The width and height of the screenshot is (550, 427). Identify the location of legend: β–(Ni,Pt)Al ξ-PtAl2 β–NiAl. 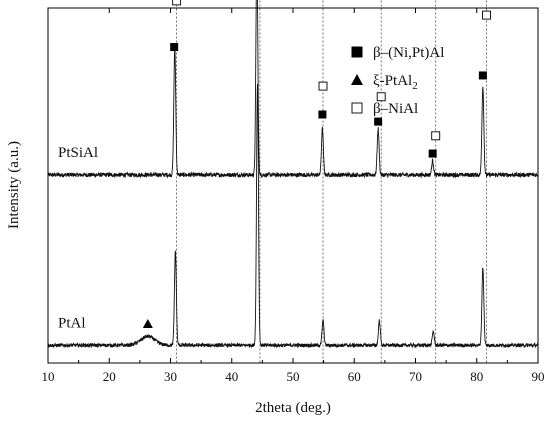
(397, 81).